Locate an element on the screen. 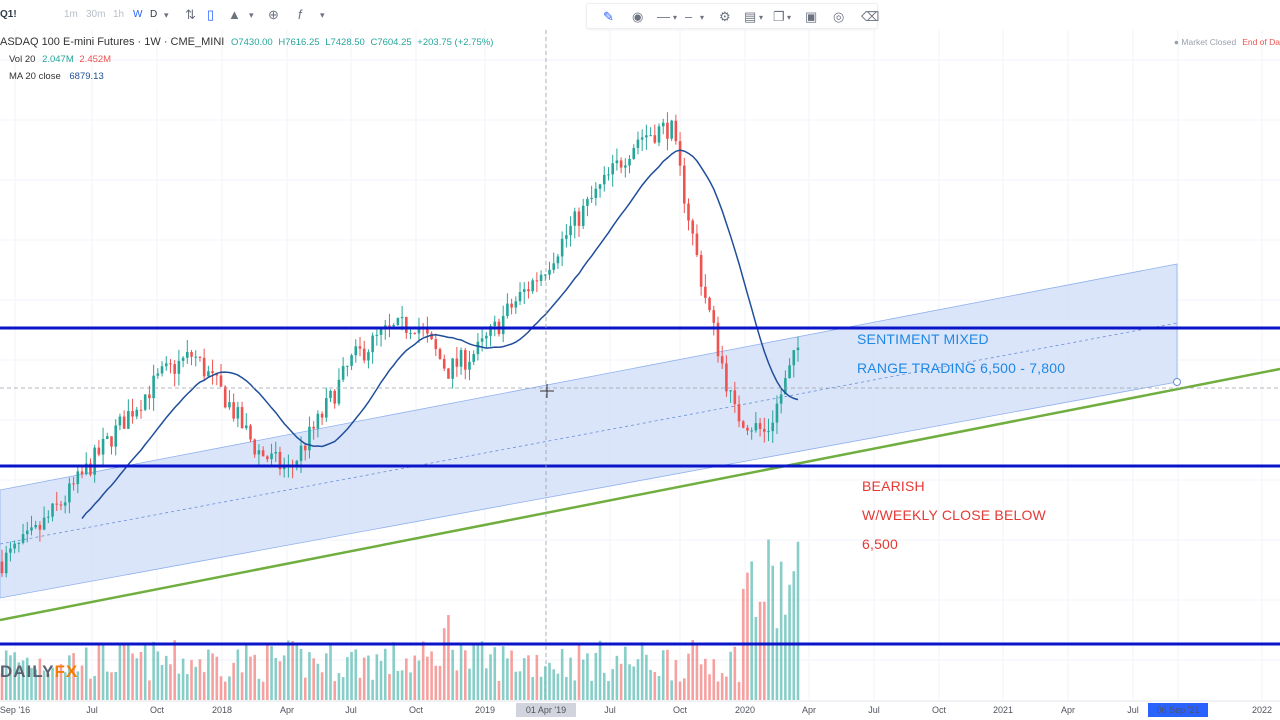 The image size is (1280, 720). ma-legend-value: 6879.13 is located at coordinates (86, 76).